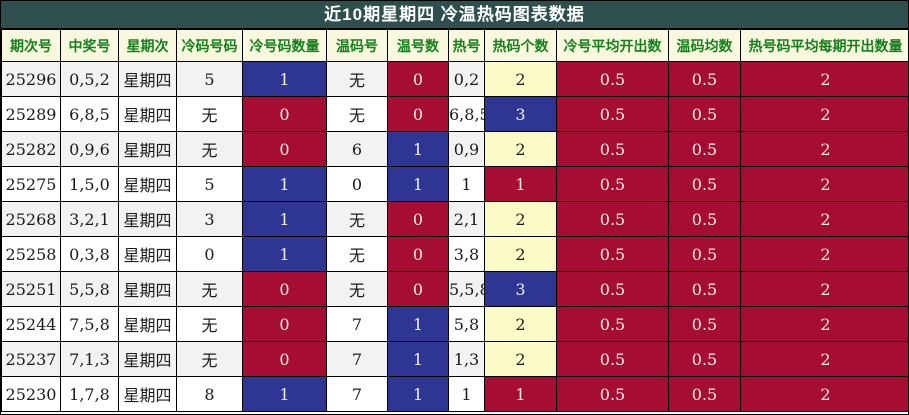 This screenshot has width=909, height=415. Describe the element at coordinates (520, 45) in the screenshot. I see `col-header-hot-count: 热码个数` at that location.